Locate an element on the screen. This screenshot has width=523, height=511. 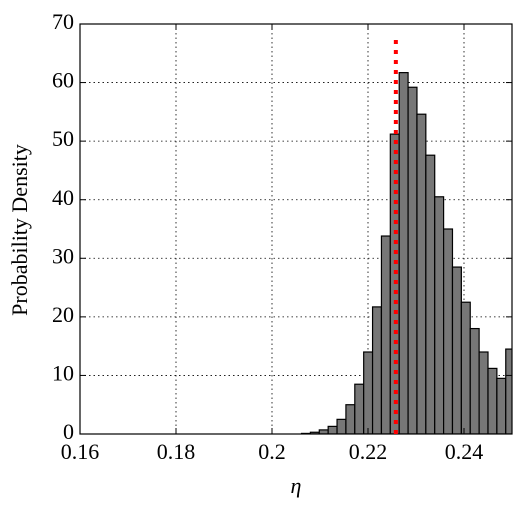
y-tick-label: 70 is located at coordinates (63, 21).